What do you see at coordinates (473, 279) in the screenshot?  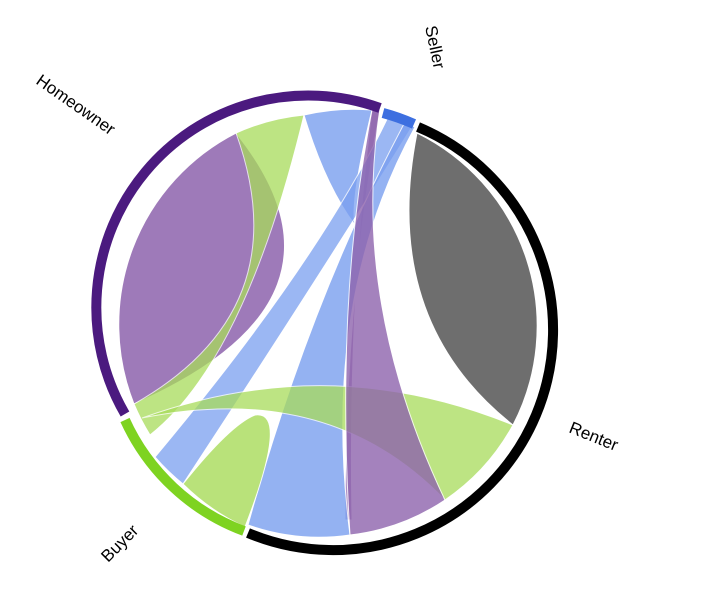 I see `ribbon-renter-renter` at bounding box center [473, 279].